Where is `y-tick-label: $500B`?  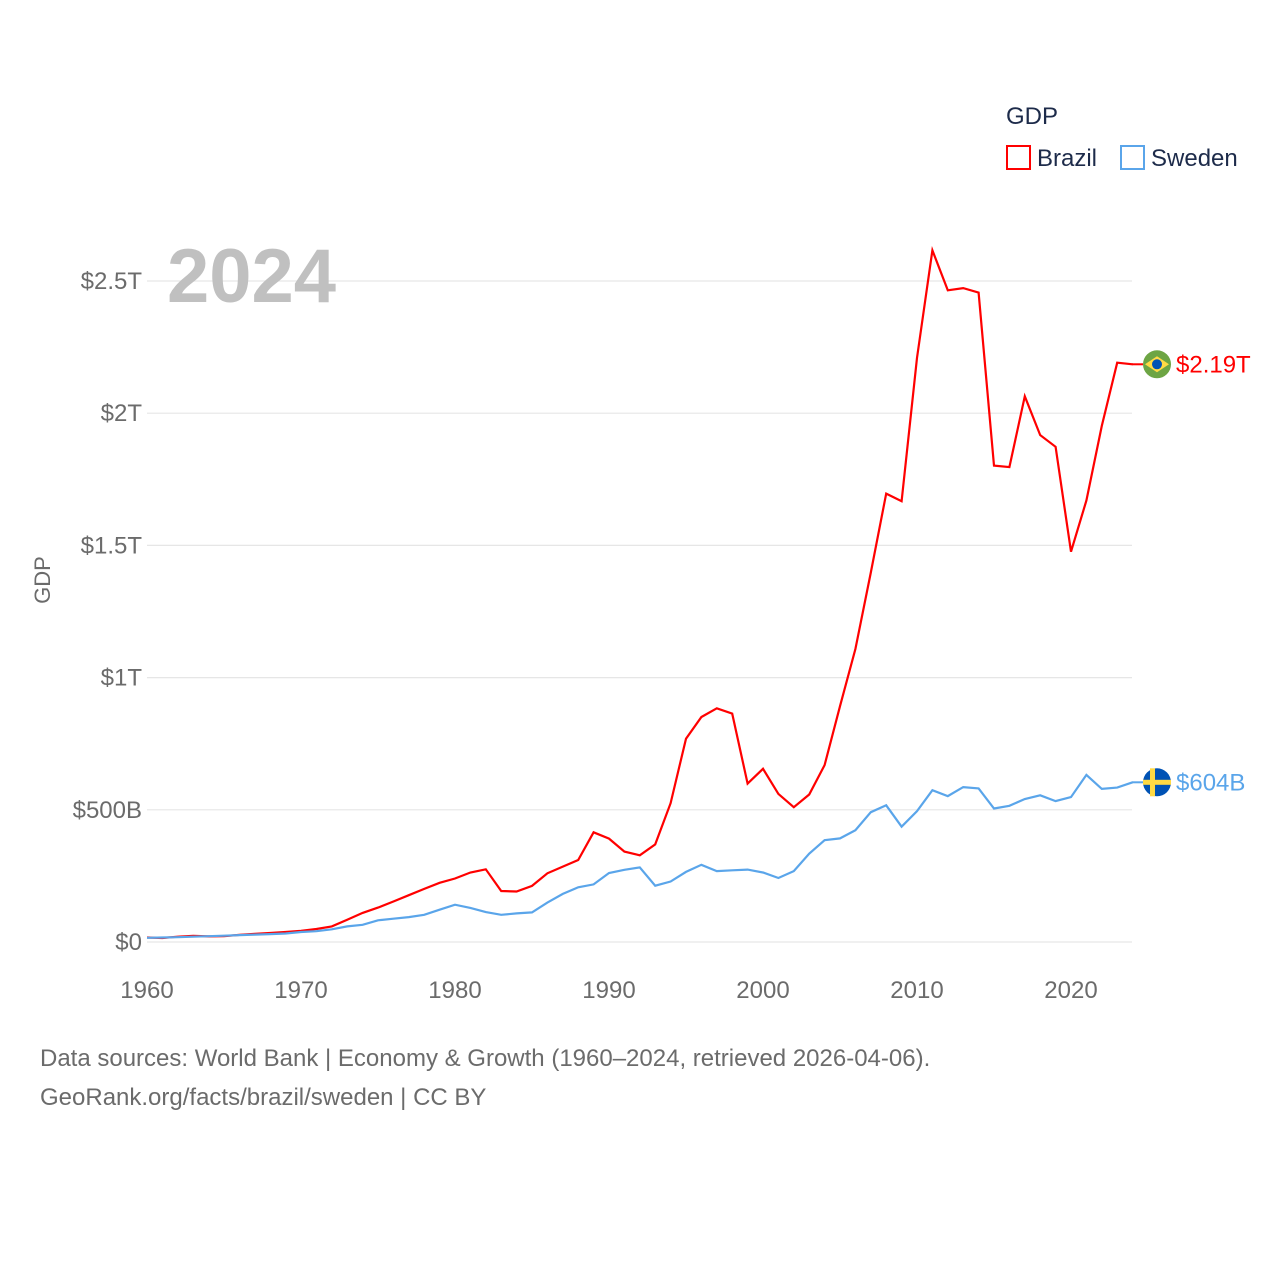 y-tick-label: $500B is located at coordinates (107, 810).